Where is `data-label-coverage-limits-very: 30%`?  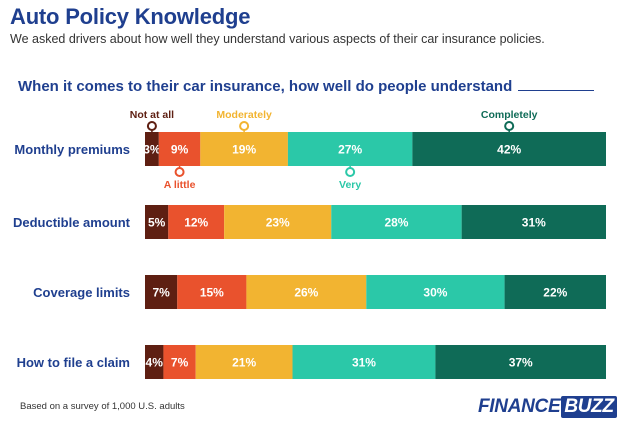 data-label-coverage-limits-very: 30% is located at coordinates (435, 293).